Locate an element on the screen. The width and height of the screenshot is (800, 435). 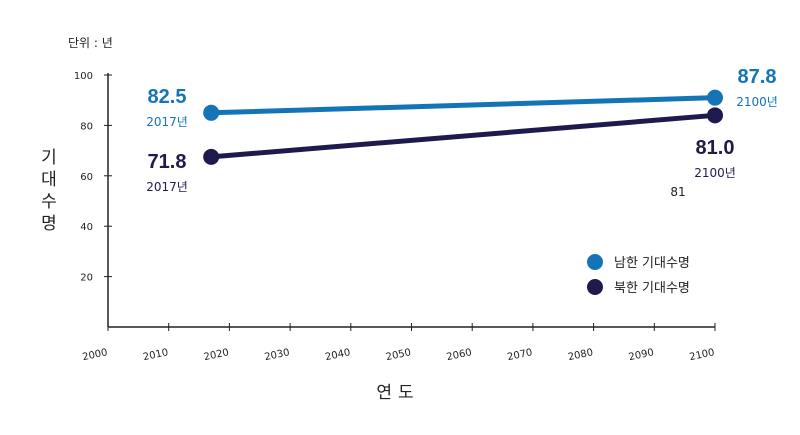
y-tick-label: 40 is located at coordinates (86, 227).